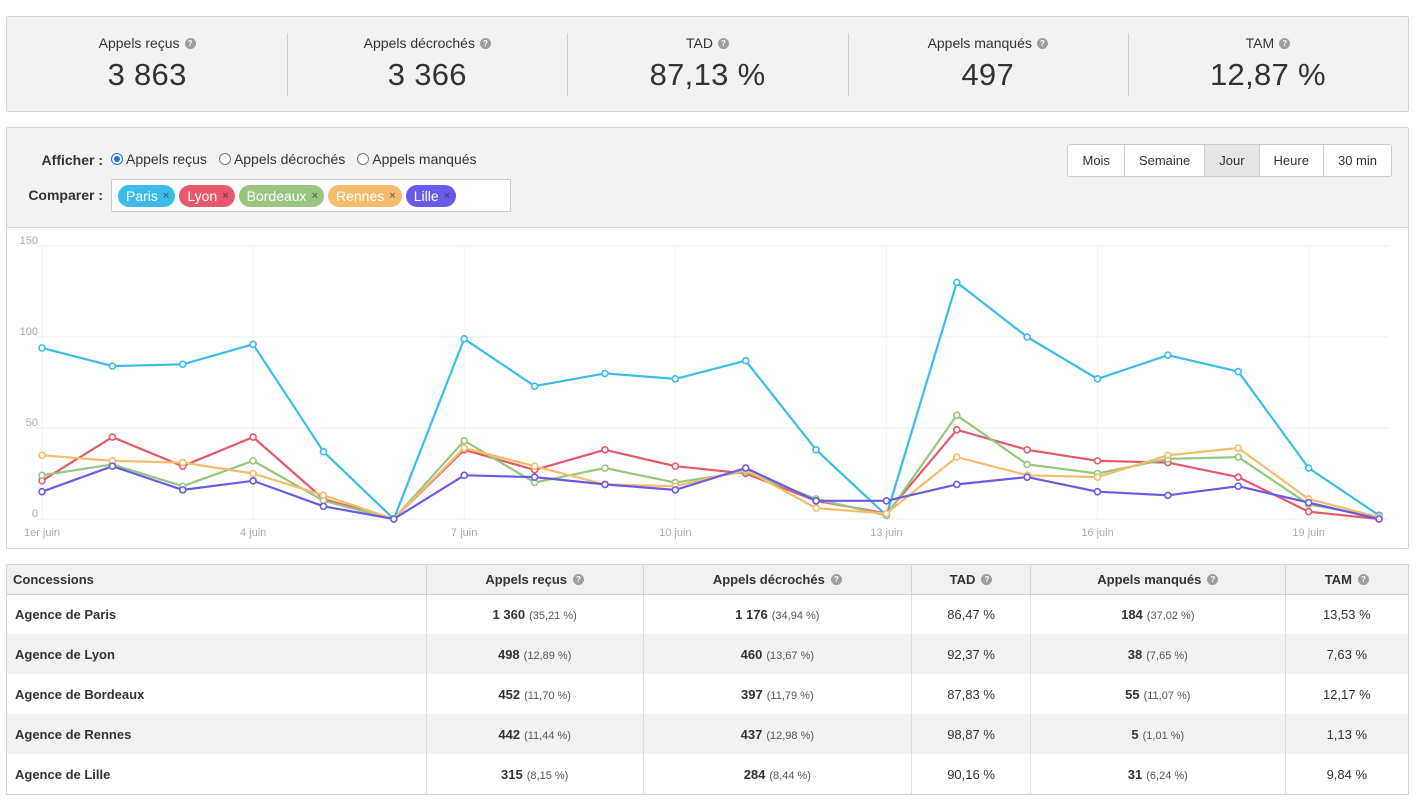  Describe the element at coordinates (534, 694) in the screenshot. I see `cell-recus: 452 (11,70 %)` at that location.